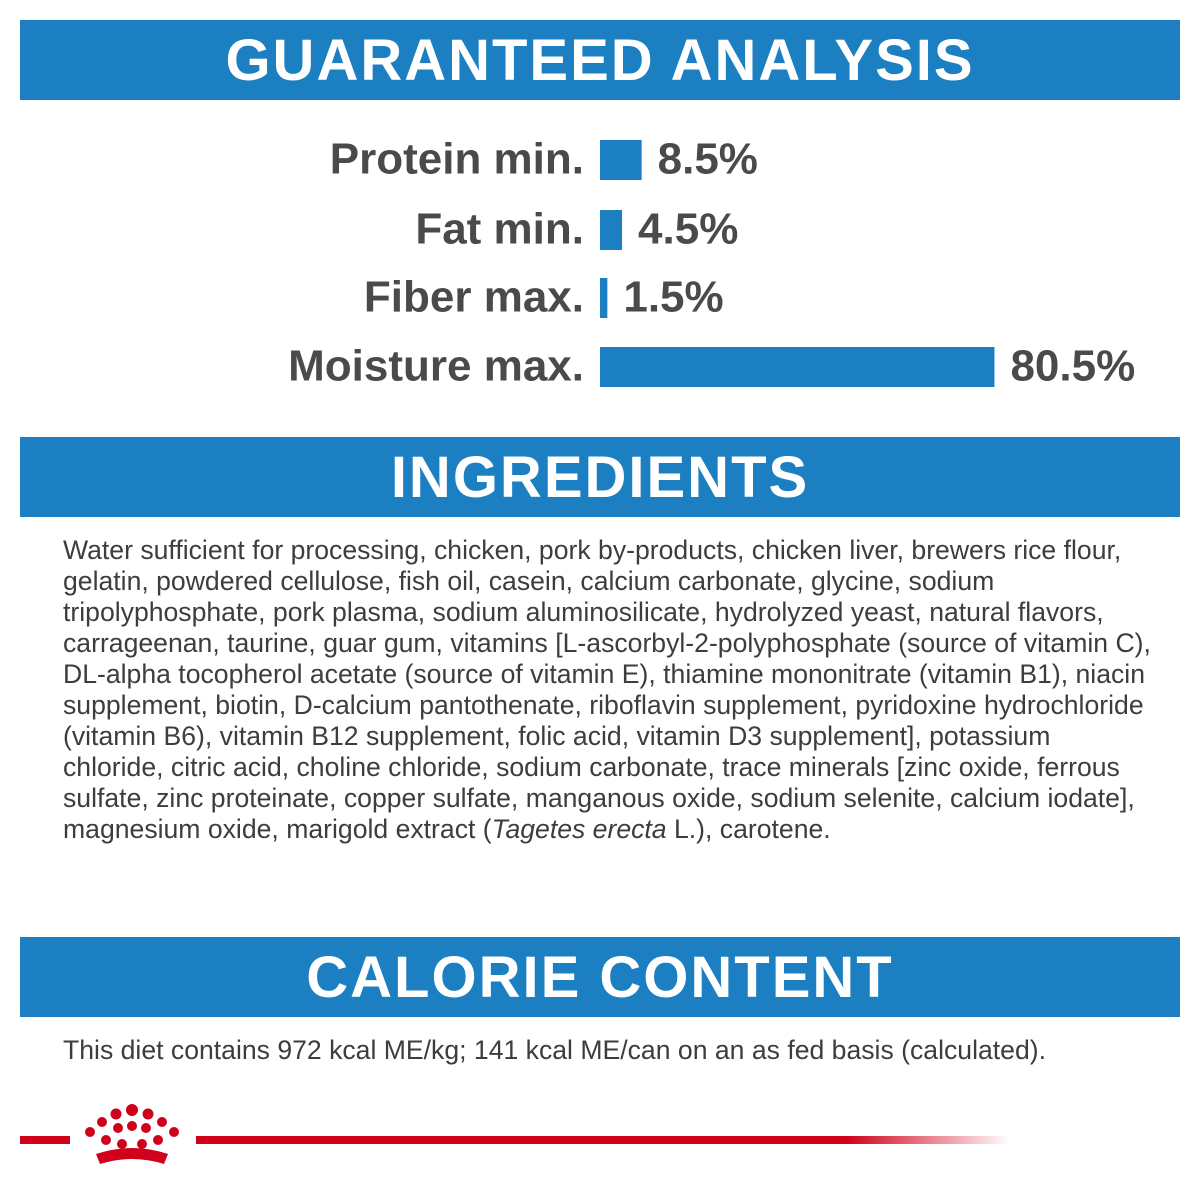 The height and width of the screenshot is (1200, 1200). I want to click on value-label: 8.5%, so click(708, 159).